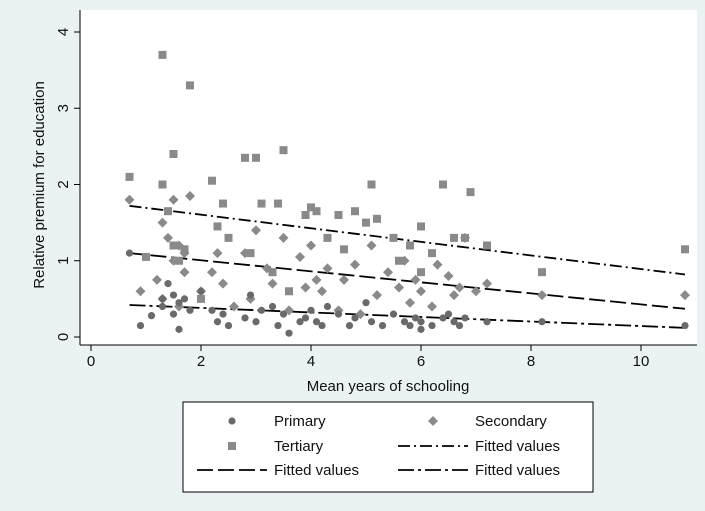  What do you see at coordinates (388, 386) in the screenshot?
I see `x-axis-label: Mean years of schooling` at bounding box center [388, 386].